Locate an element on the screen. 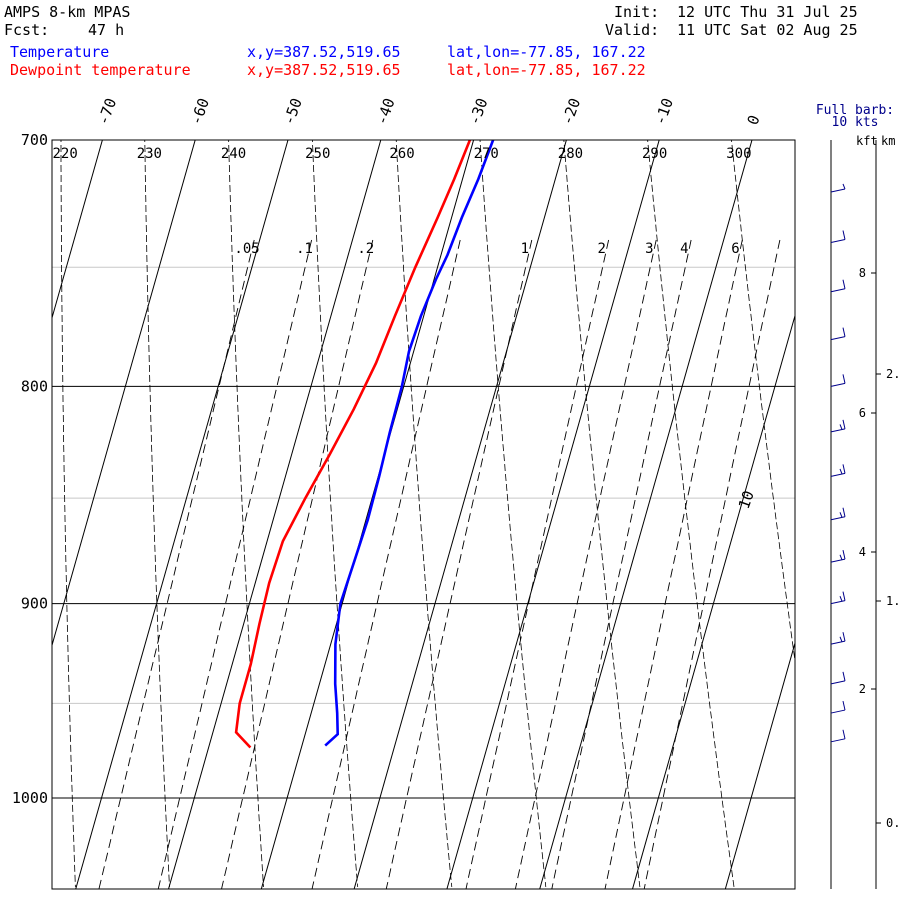 This screenshot has width=900, height=900. isotherm-label: -40 is located at coordinates (385, 112).